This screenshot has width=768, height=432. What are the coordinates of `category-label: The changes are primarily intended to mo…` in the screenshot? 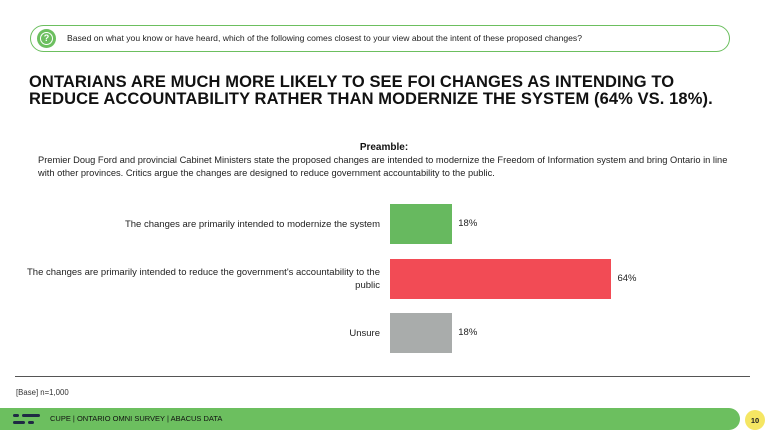 It's located at (252, 224).